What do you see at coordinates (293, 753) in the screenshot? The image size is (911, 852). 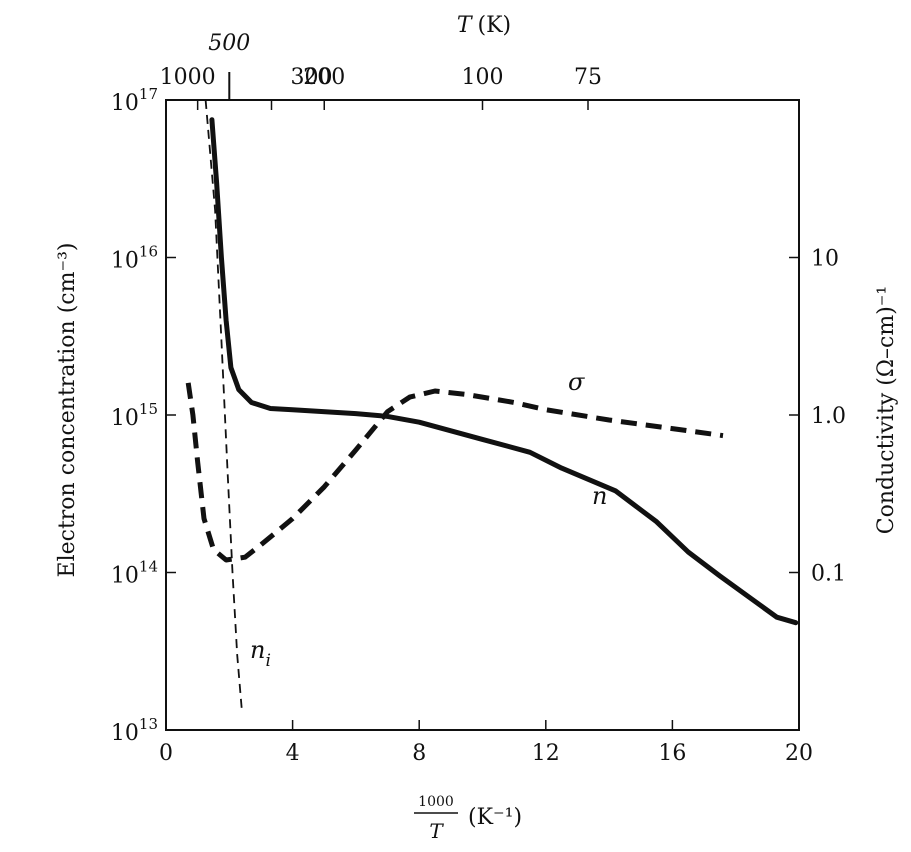 I see `x-tick-label: 4` at bounding box center [293, 753].